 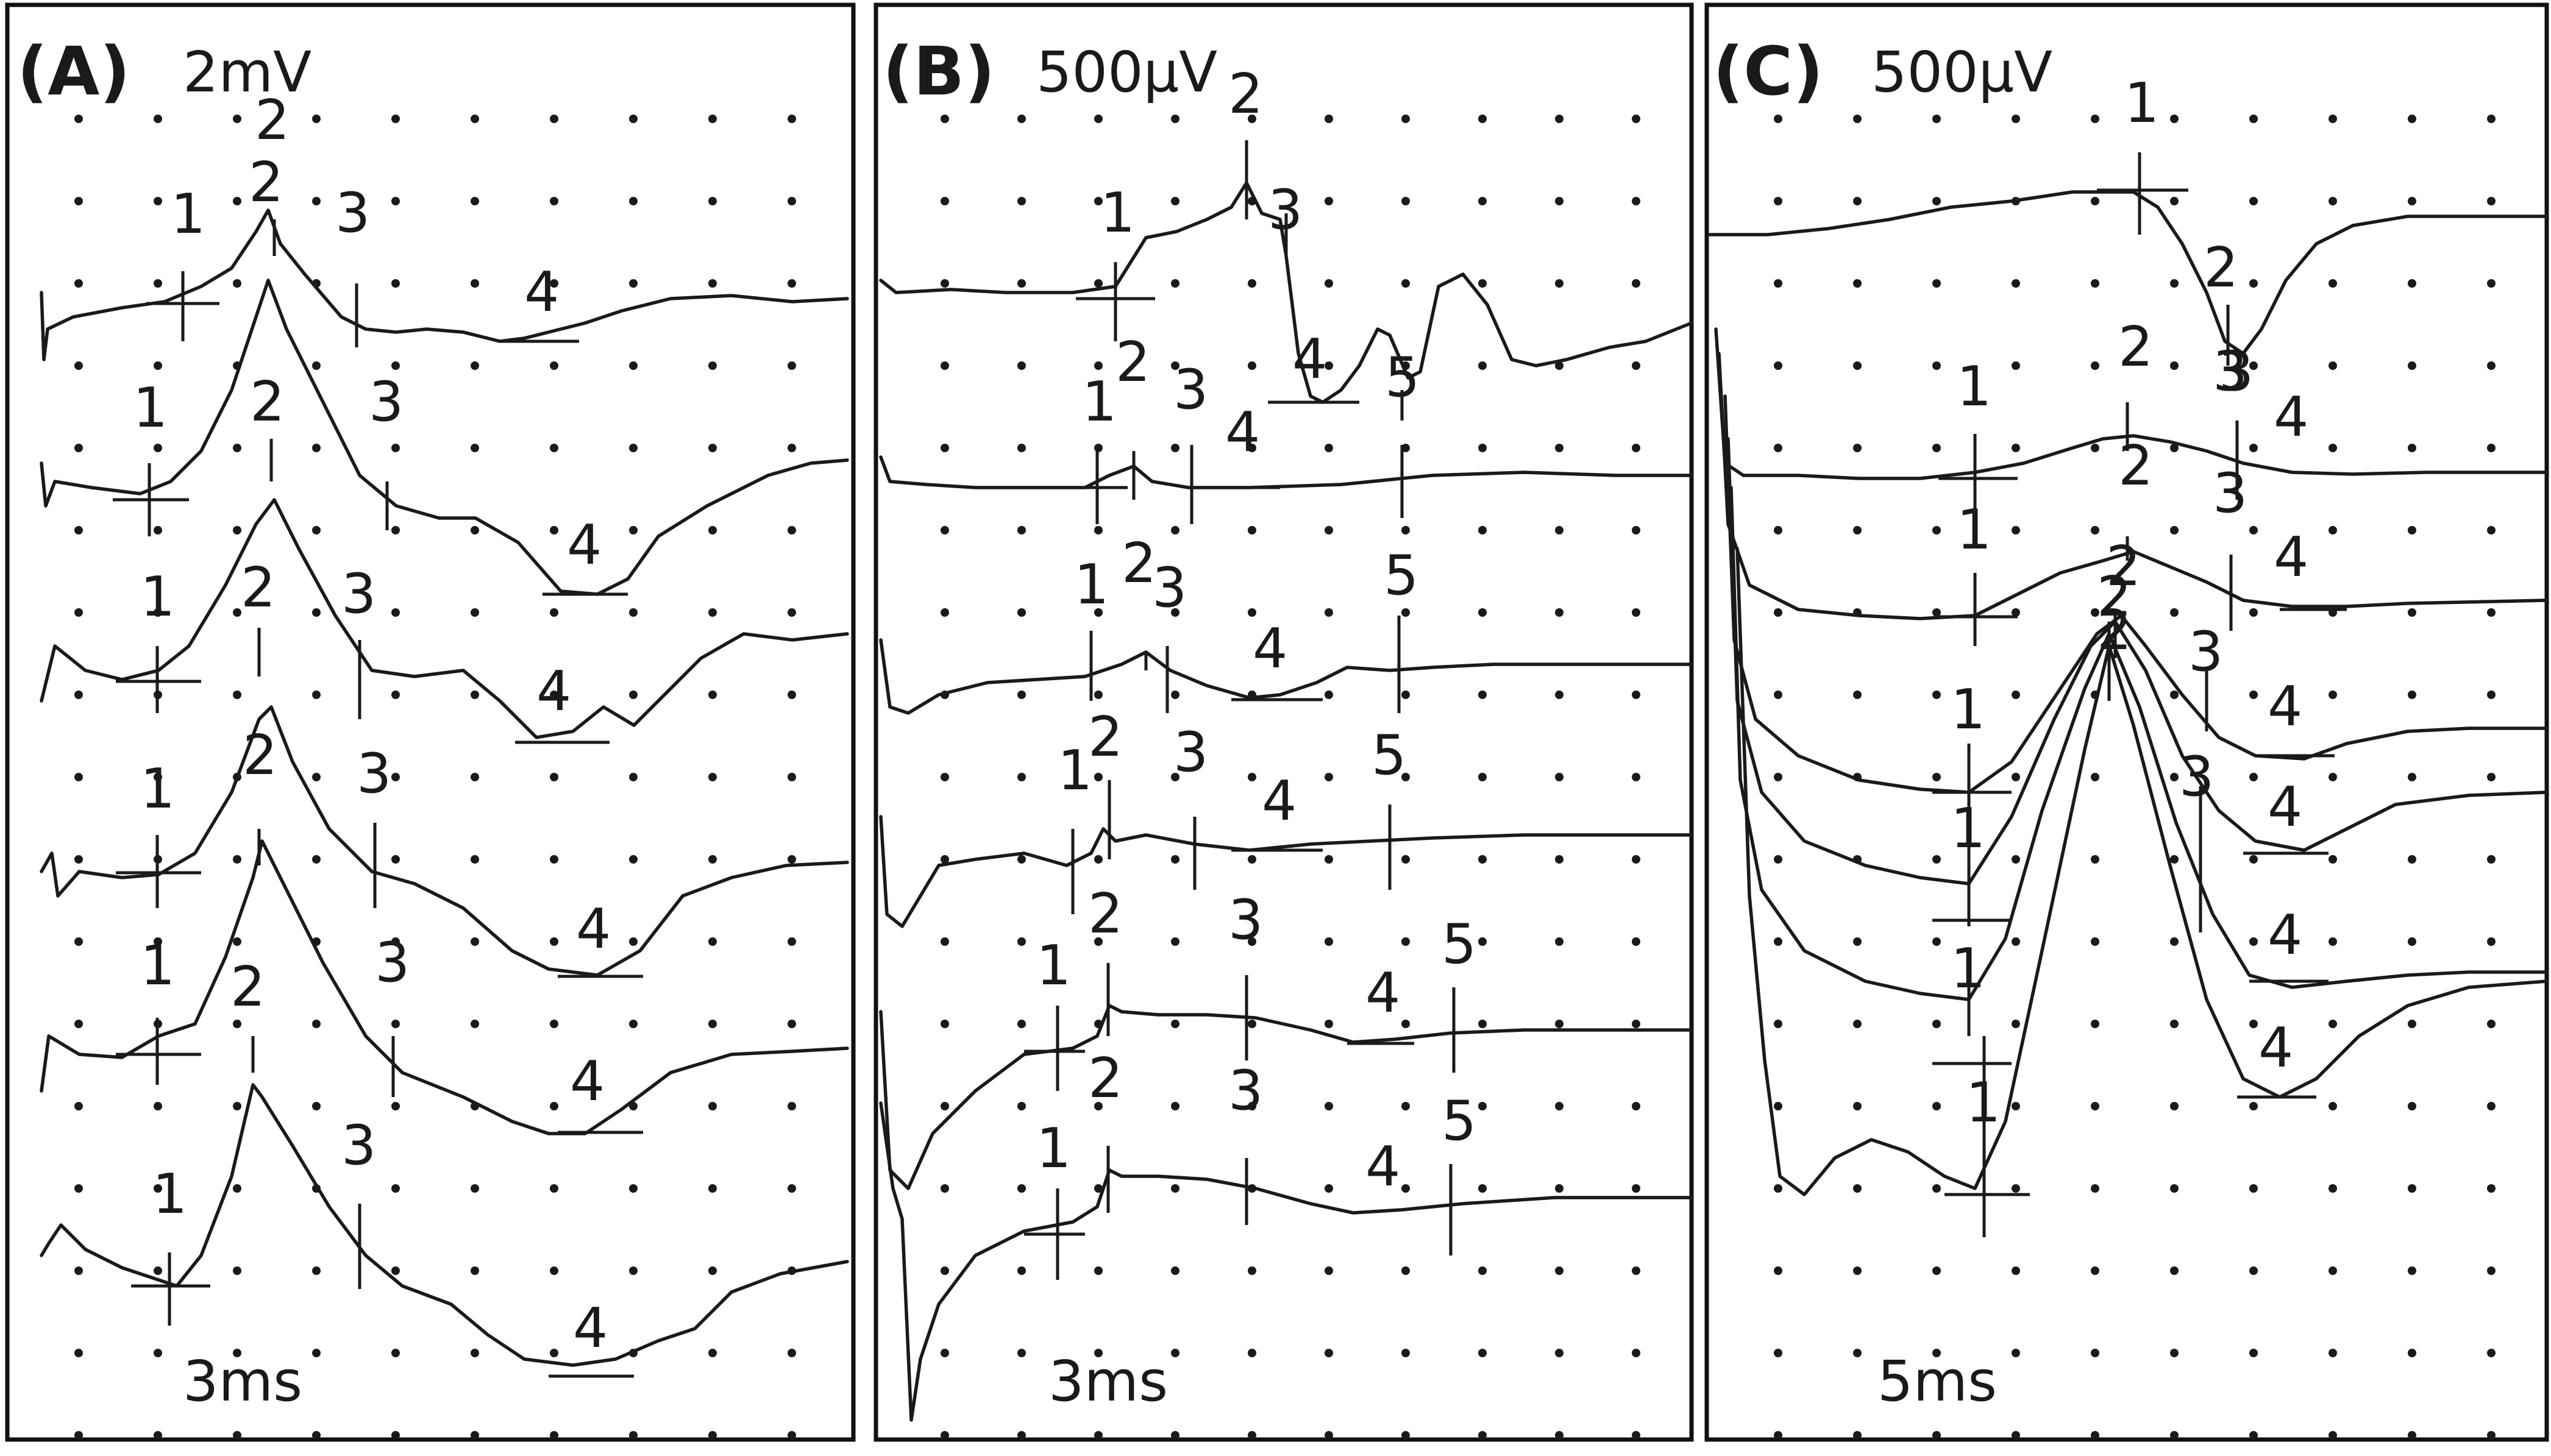 I want to click on panel-a-amplitude-scale: 2mV, so click(x=247, y=72).